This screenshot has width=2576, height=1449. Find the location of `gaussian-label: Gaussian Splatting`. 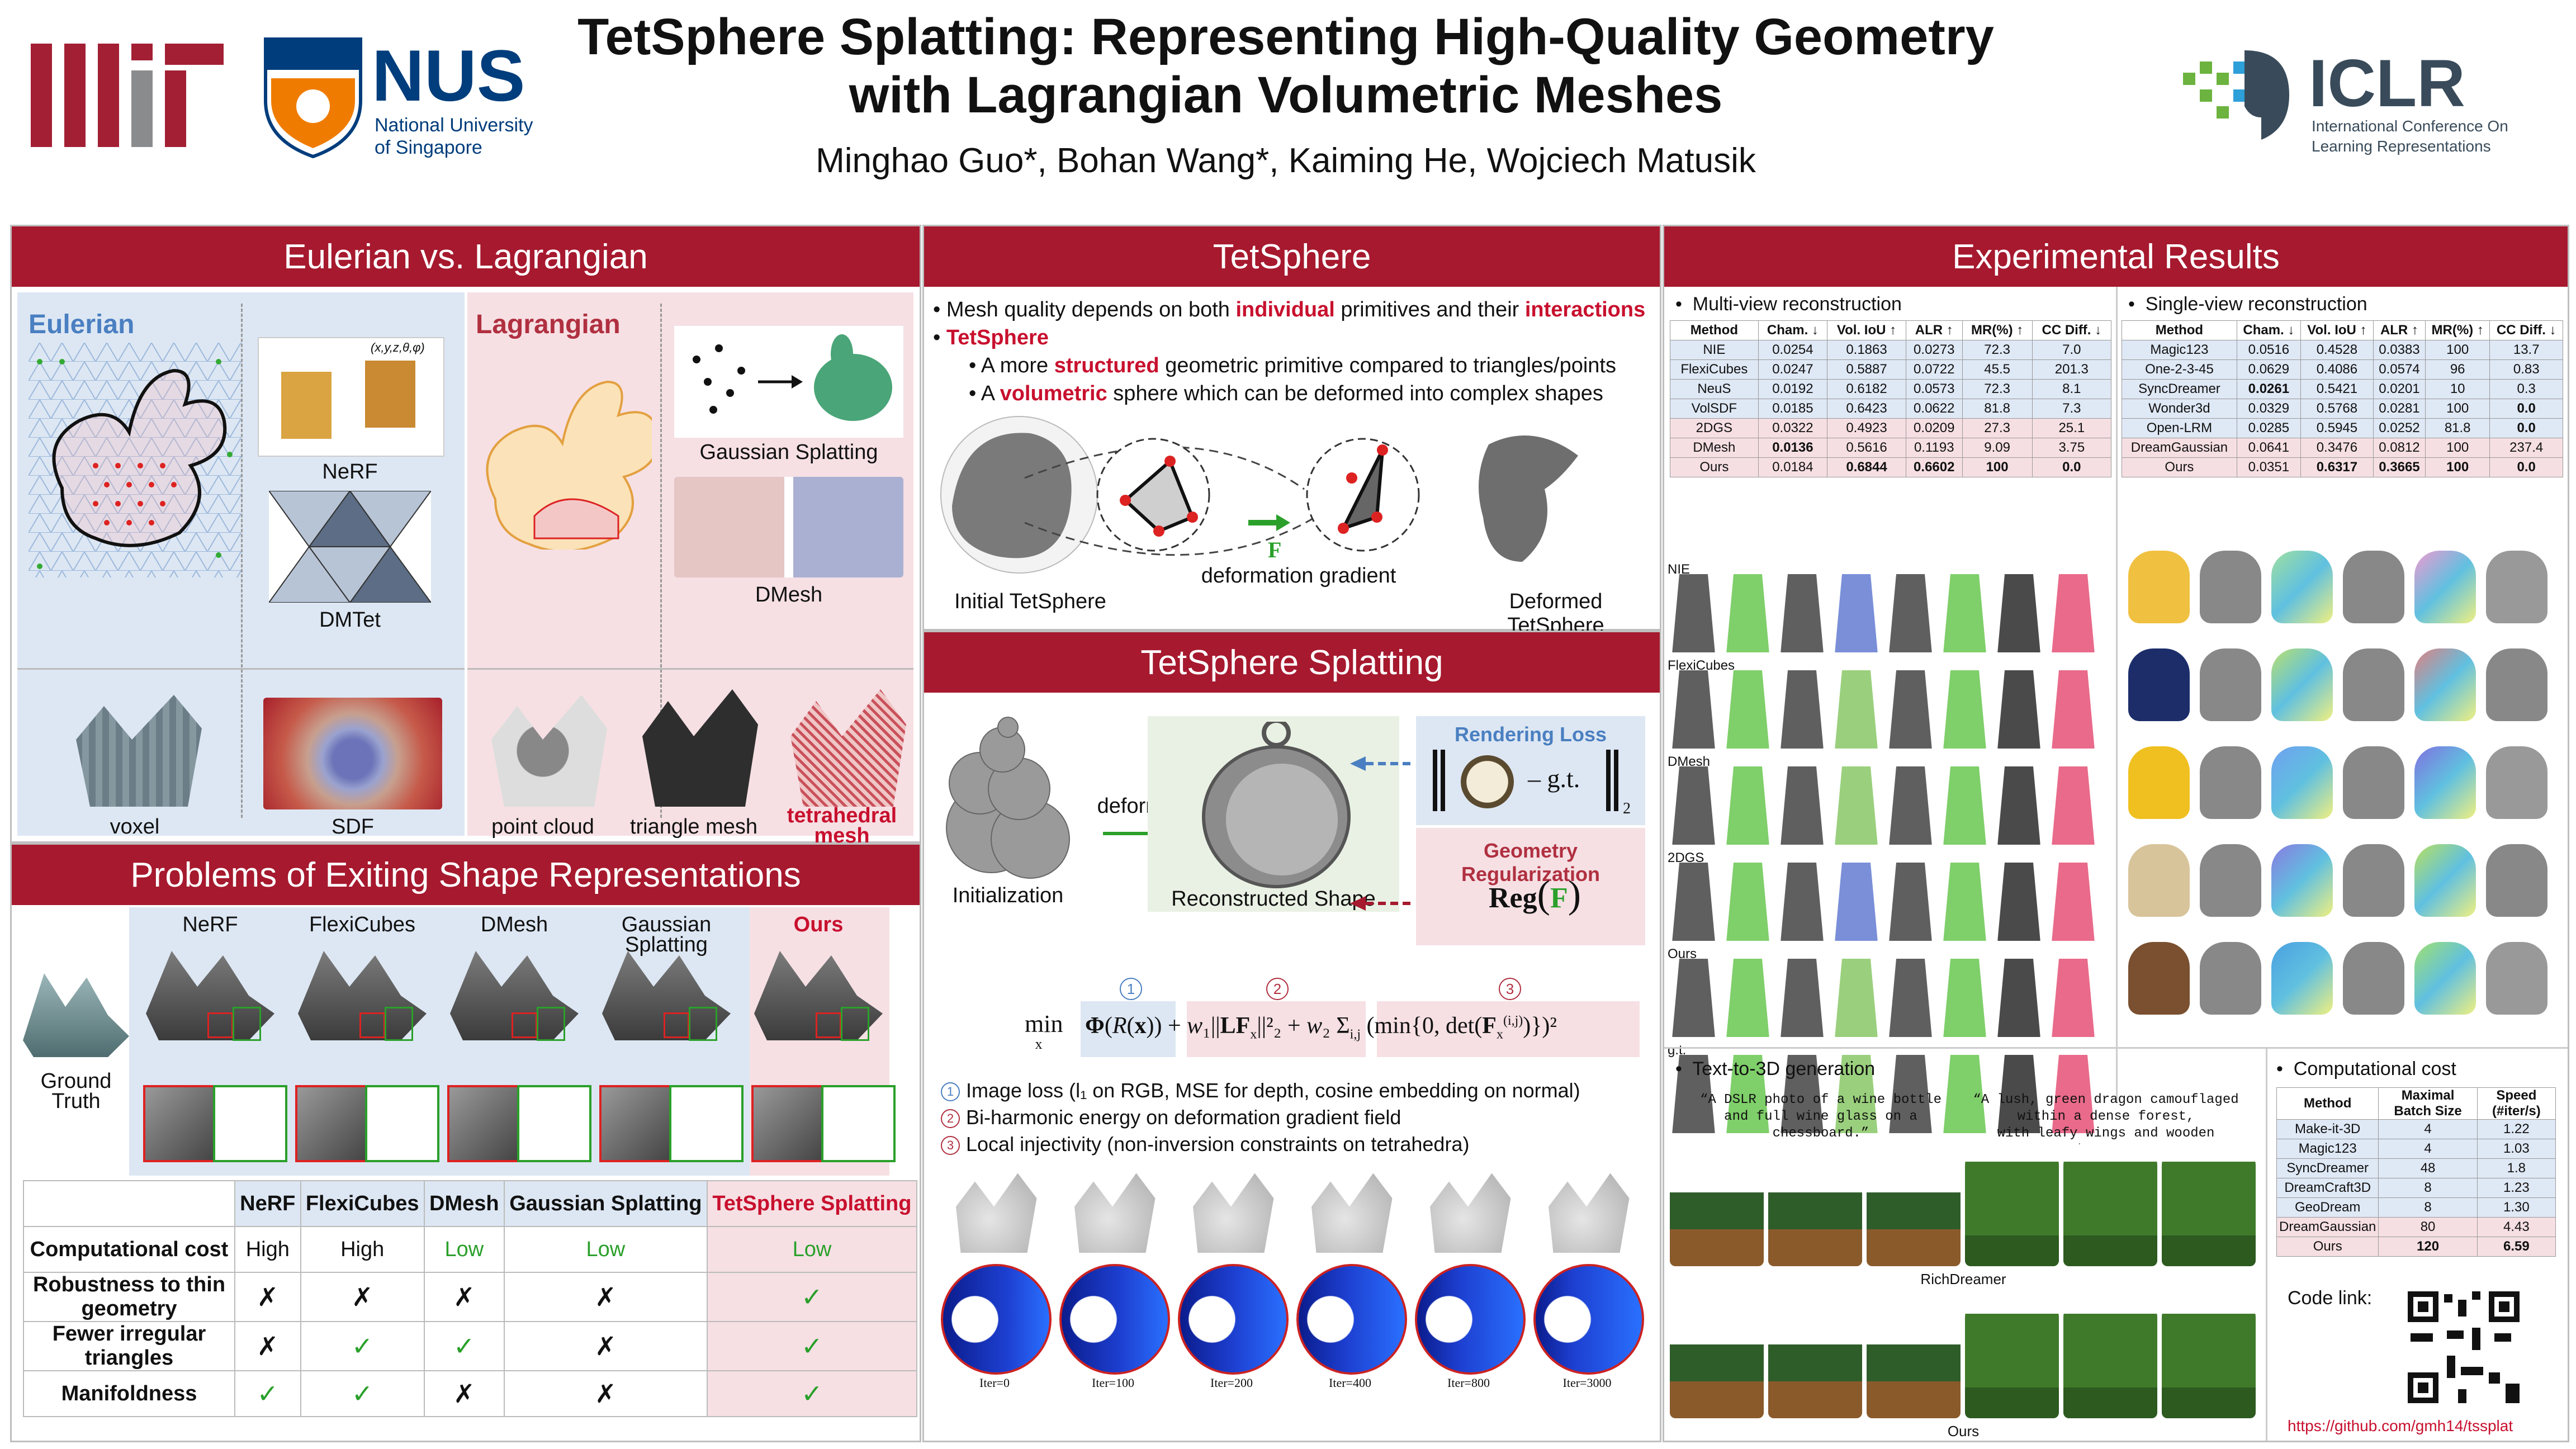

gaussian-label: Gaussian Splatting is located at coordinates (788, 453).